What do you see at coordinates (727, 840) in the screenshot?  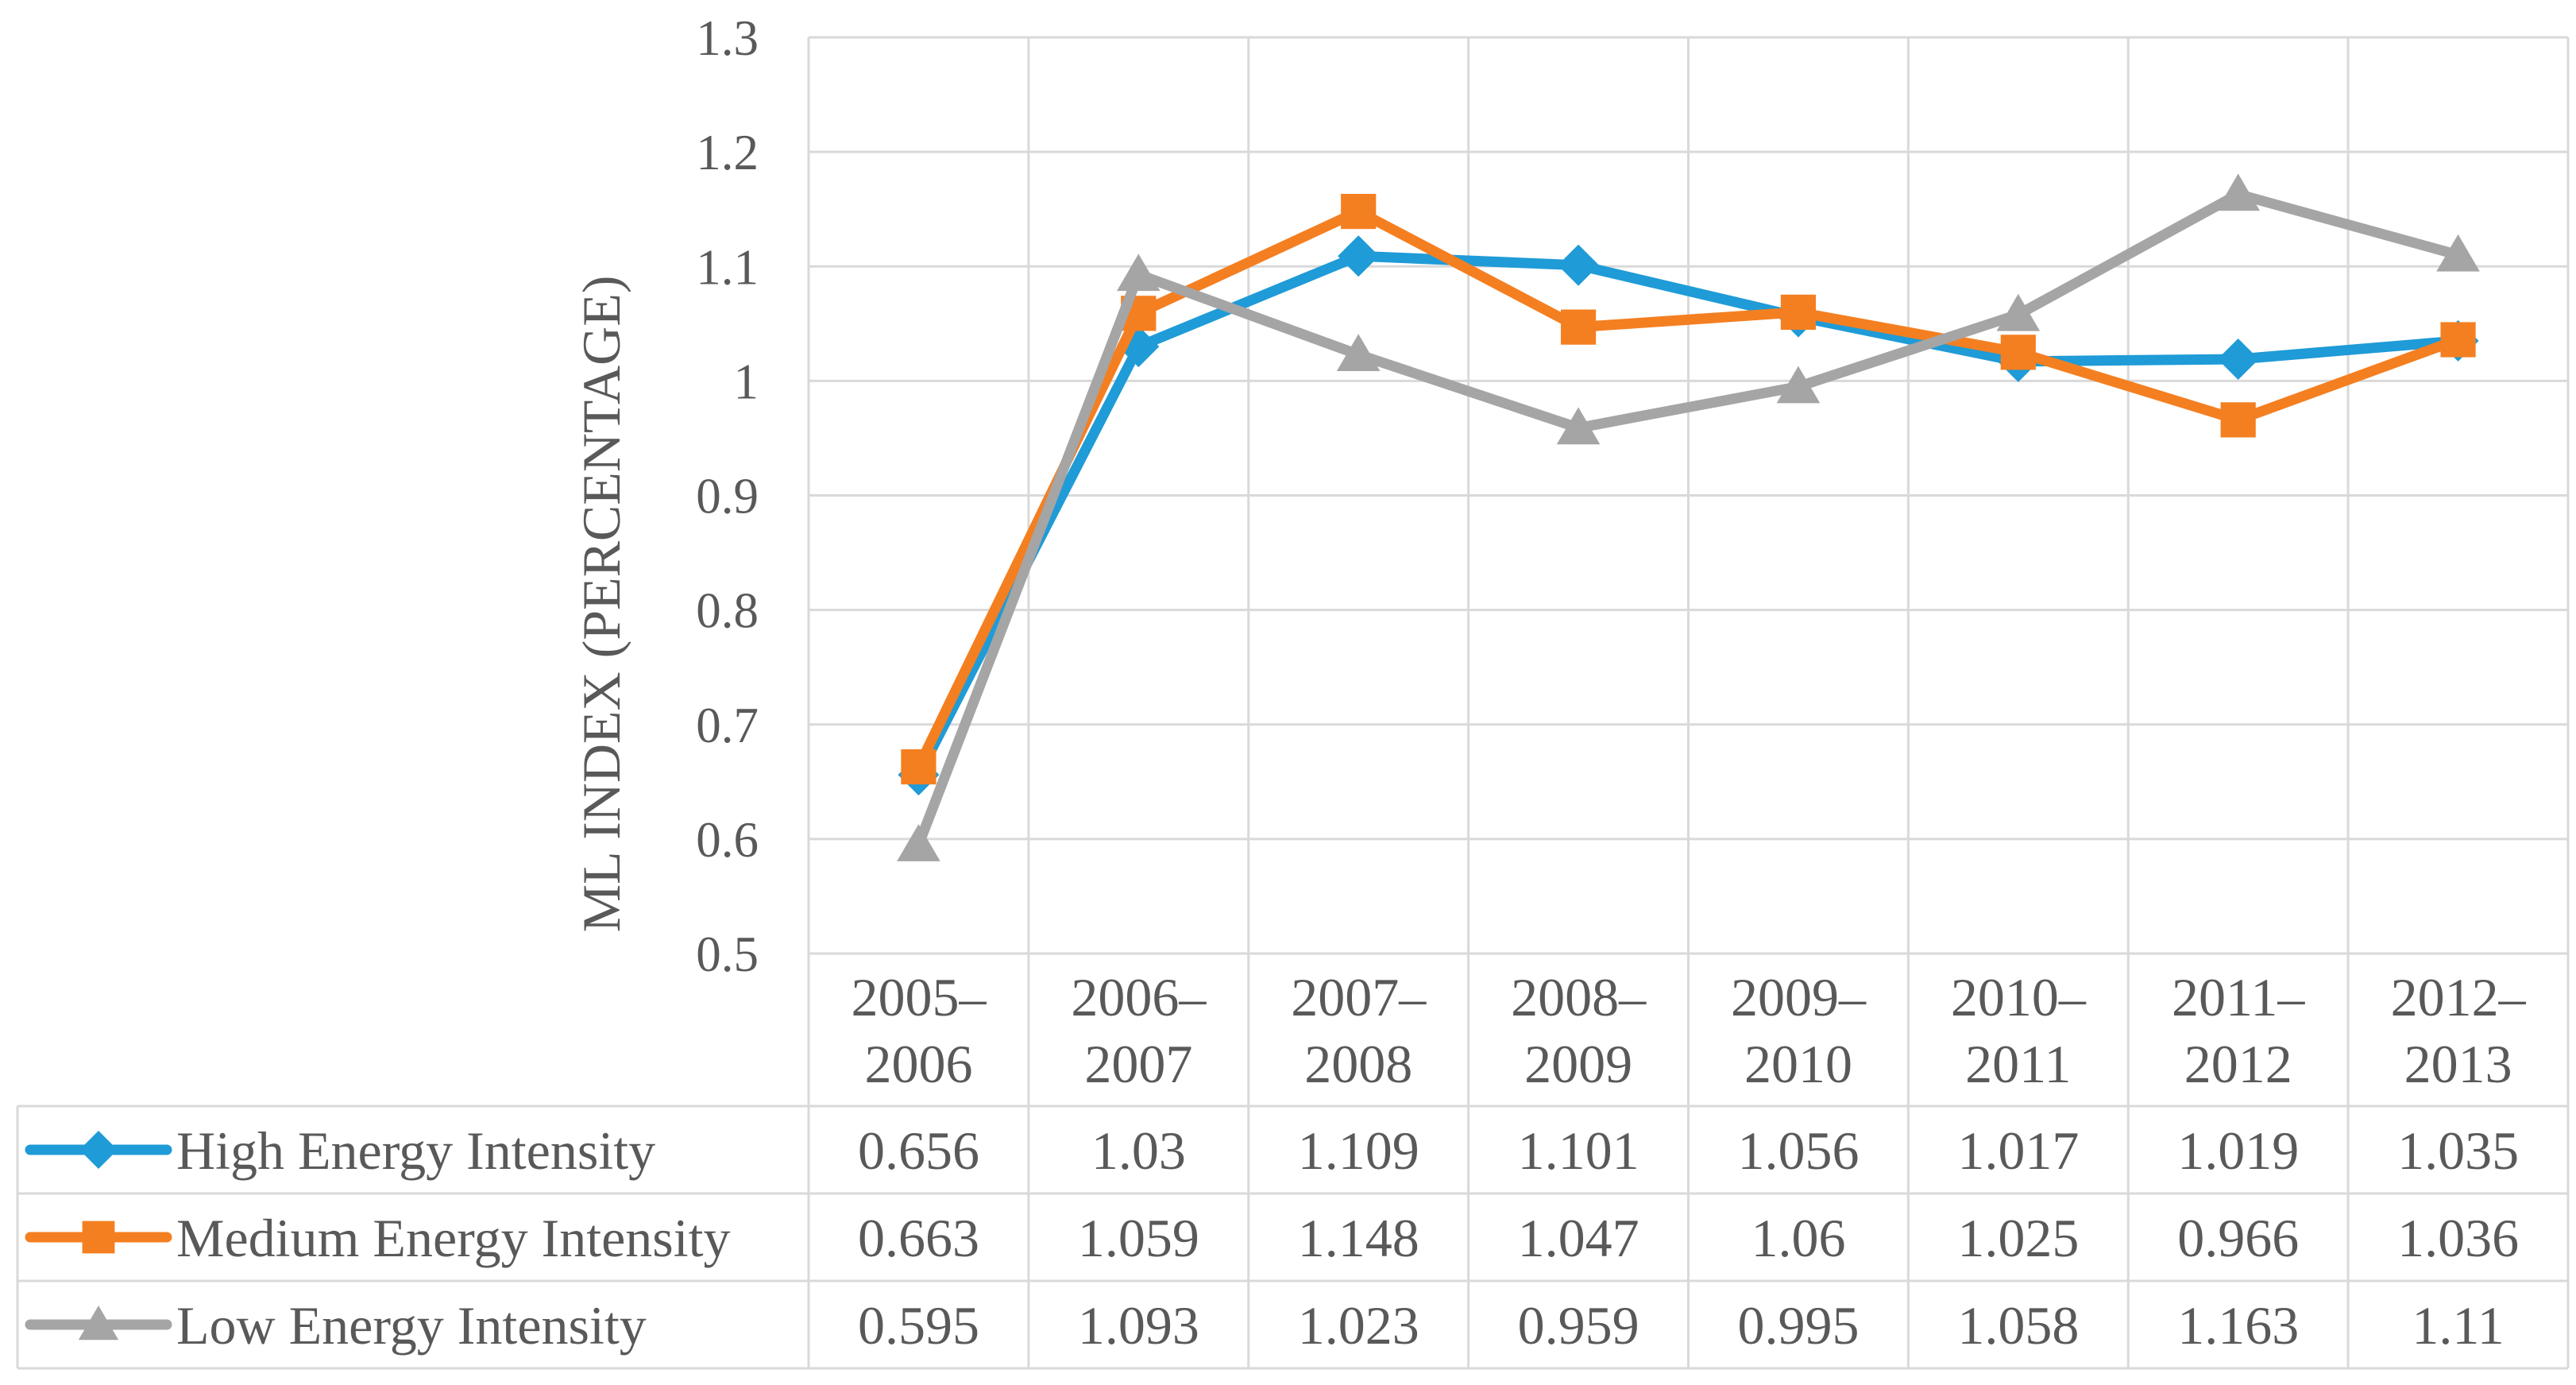 I see `y-tick-label: 0.6` at bounding box center [727, 840].